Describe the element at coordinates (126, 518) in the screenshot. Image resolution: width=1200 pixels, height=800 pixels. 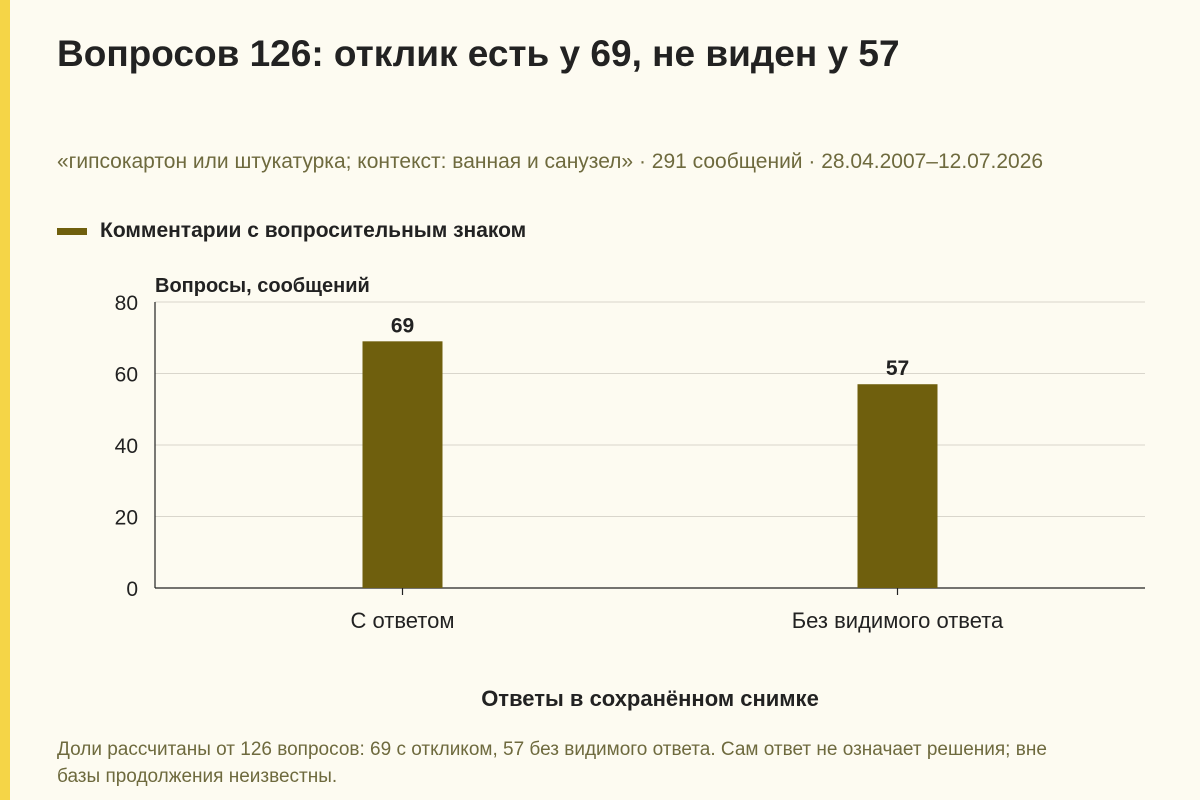
I see `y-tick-label: 20` at that location.